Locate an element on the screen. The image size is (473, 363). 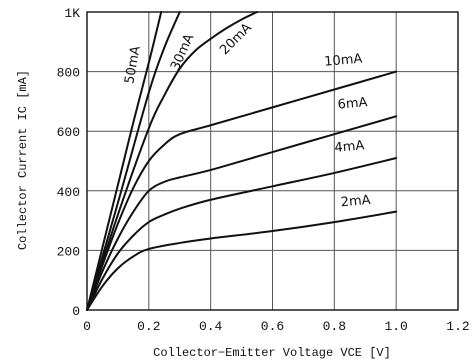
y-tick-label: 1K is located at coordinates (72, 13).